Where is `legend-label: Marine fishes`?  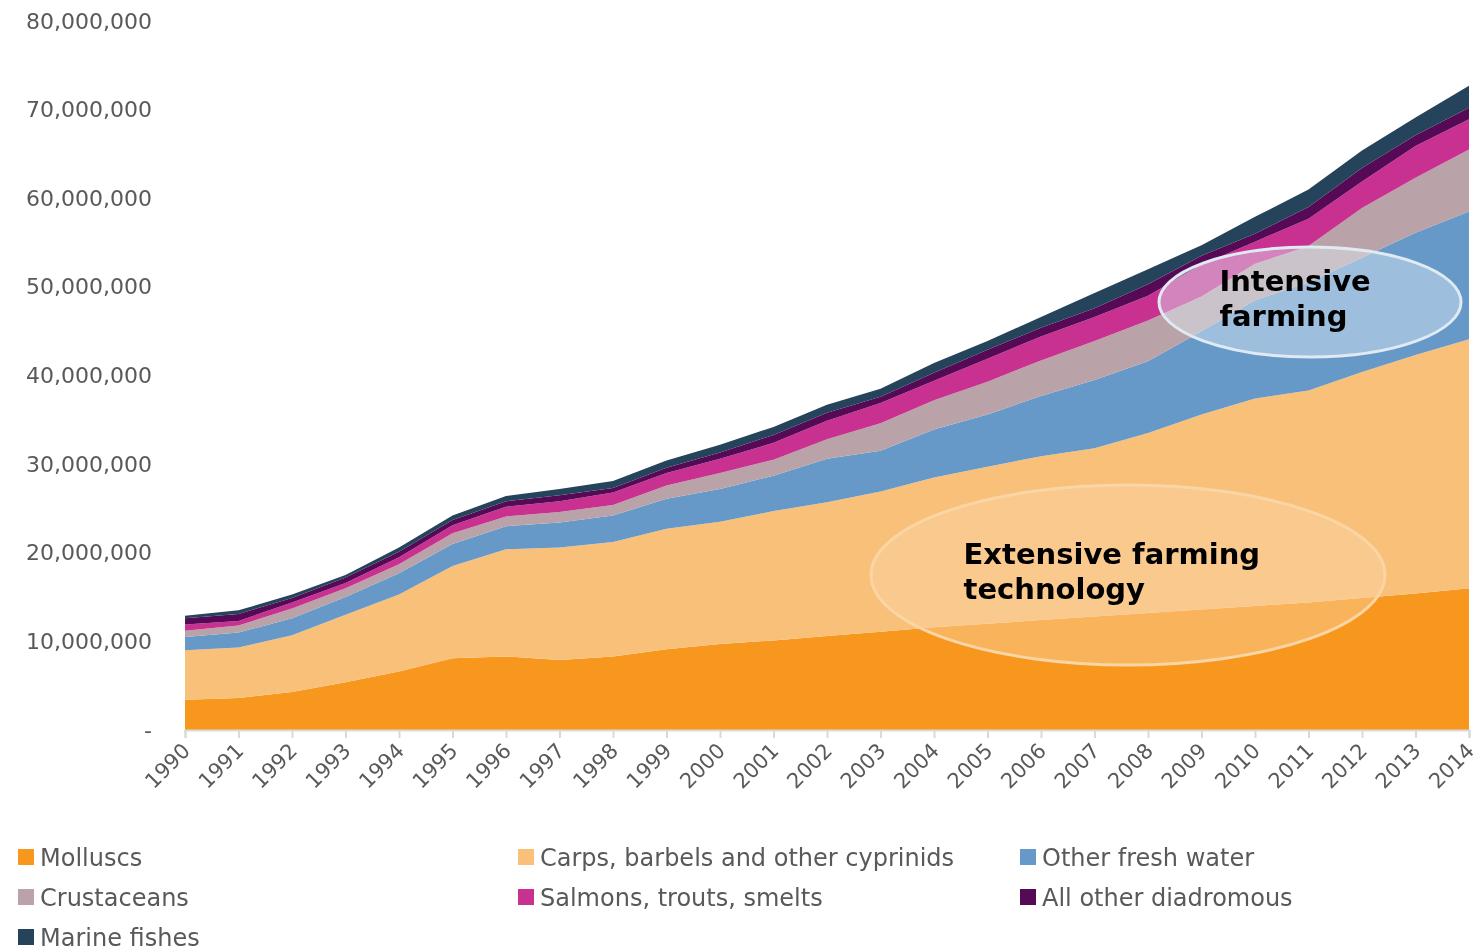
legend-label: Marine fishes is located at coordinates (120, 936).